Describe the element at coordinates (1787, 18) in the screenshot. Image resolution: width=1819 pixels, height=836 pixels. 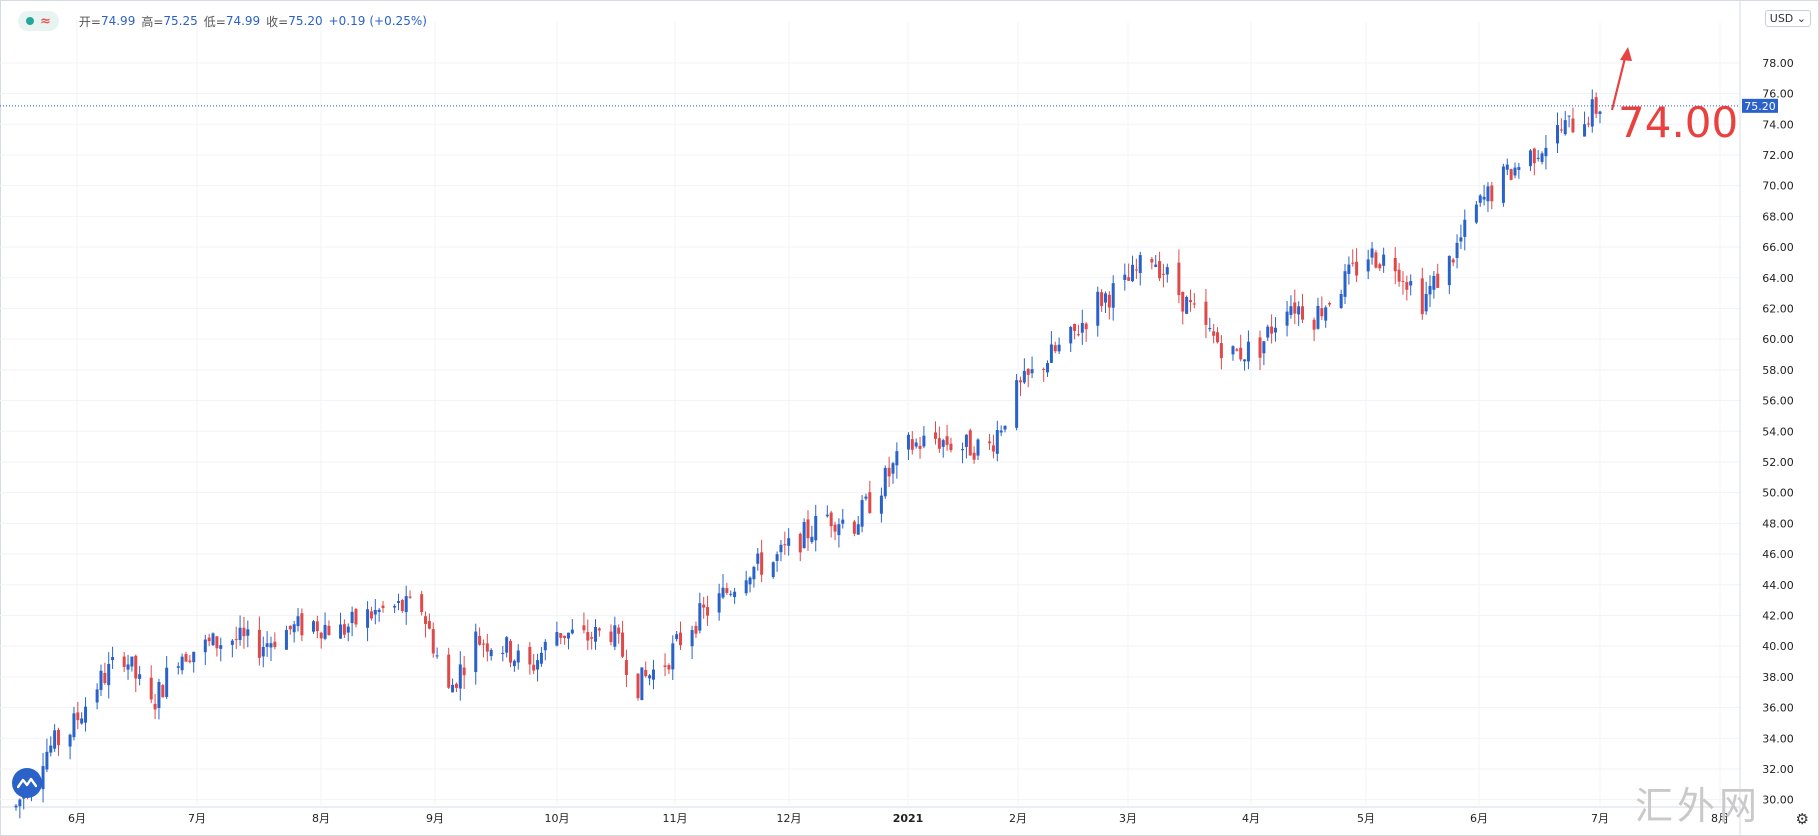
I see `currency-selector: USD ⌄` at that location.